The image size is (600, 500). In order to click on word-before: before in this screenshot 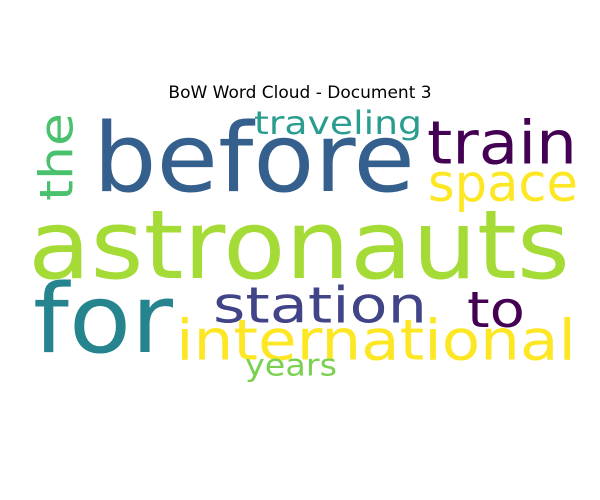, I will do `click(254, 158)`.